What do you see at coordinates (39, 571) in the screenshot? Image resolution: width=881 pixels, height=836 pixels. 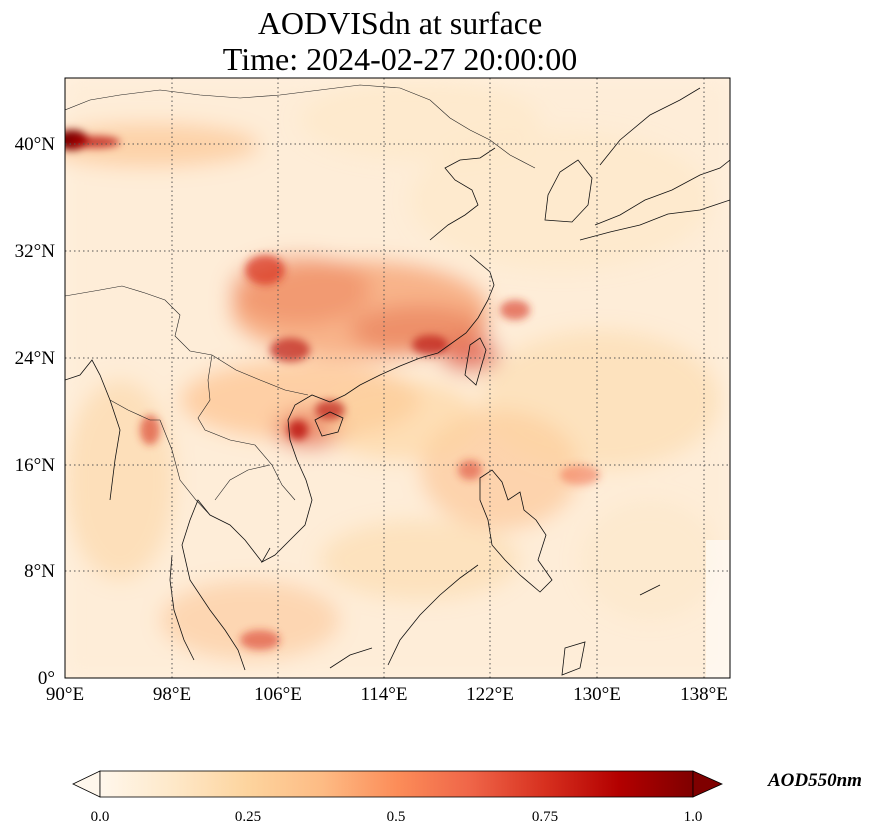 I see `lat-tick-label: 8°N` at bounding box center [39, 571].